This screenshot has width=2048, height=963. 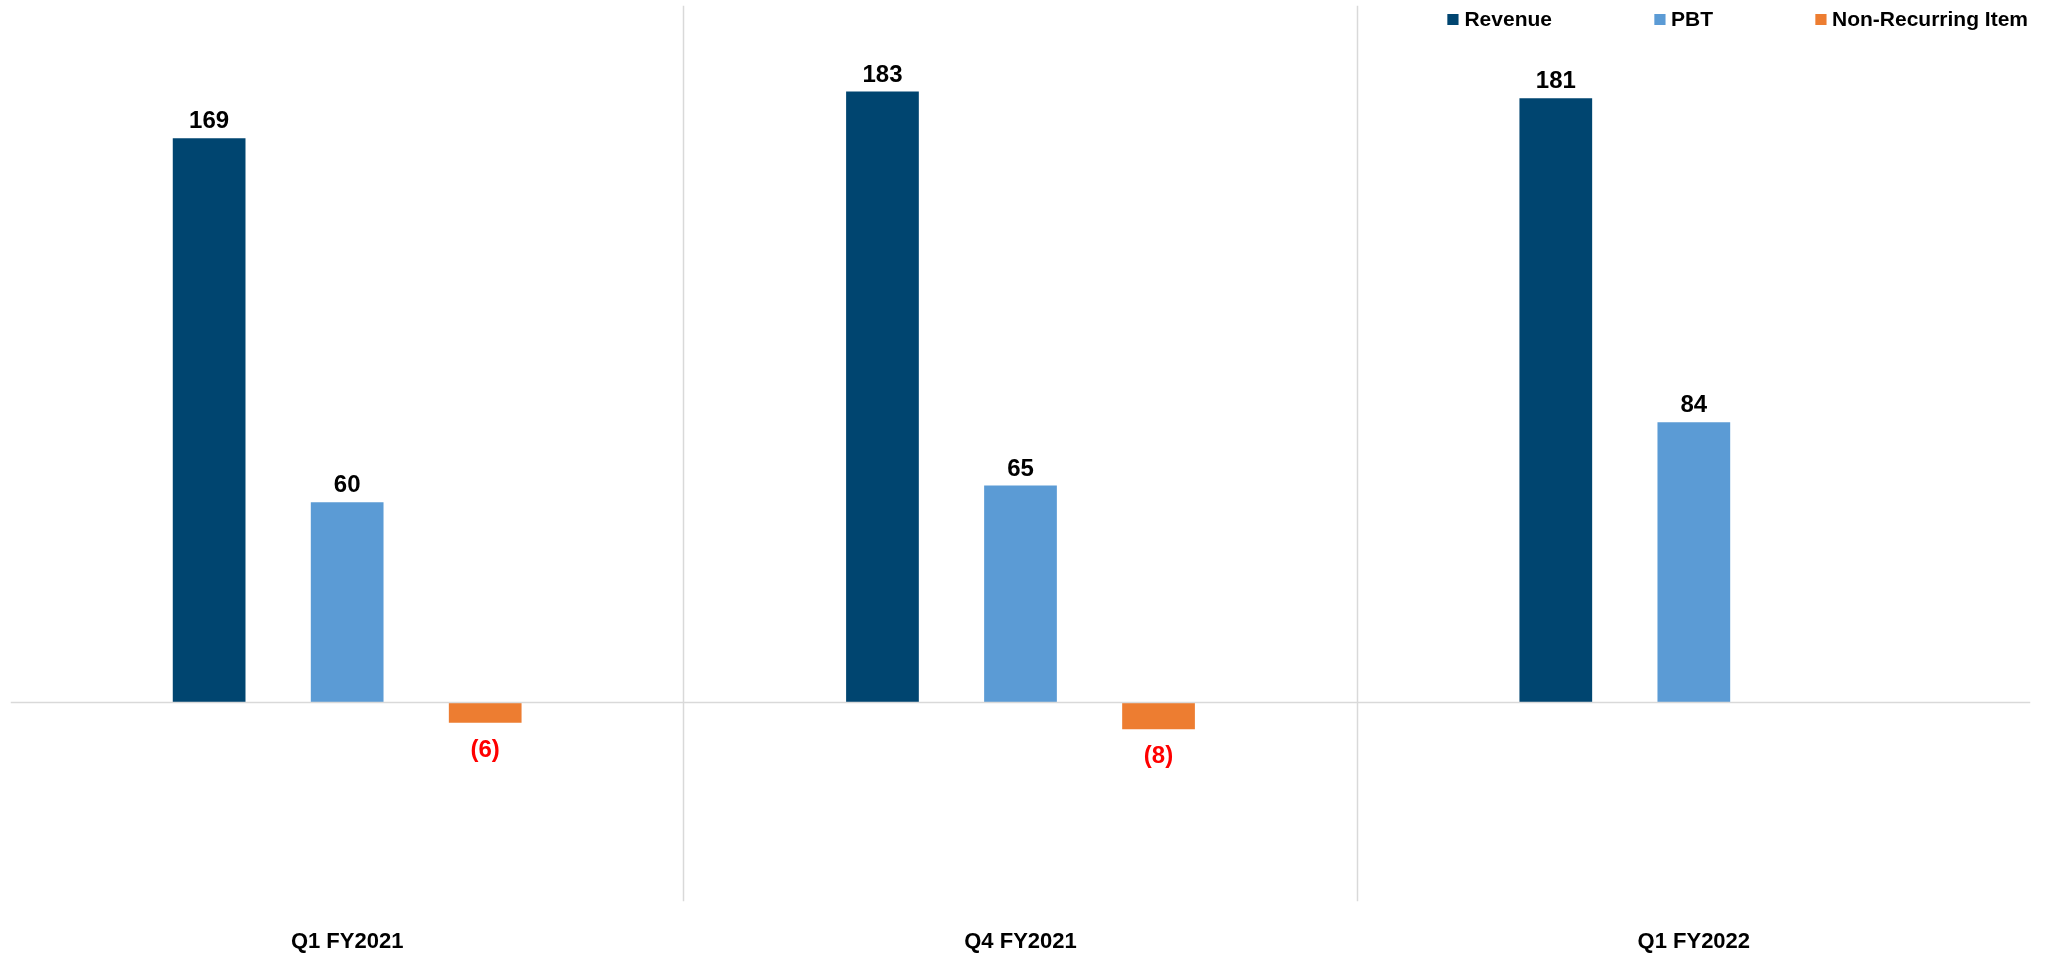 What do you see at coordinates (1508, 19) in the screenshot?
I see `legend-label: Revenue` at bounding box center [1508, 19].